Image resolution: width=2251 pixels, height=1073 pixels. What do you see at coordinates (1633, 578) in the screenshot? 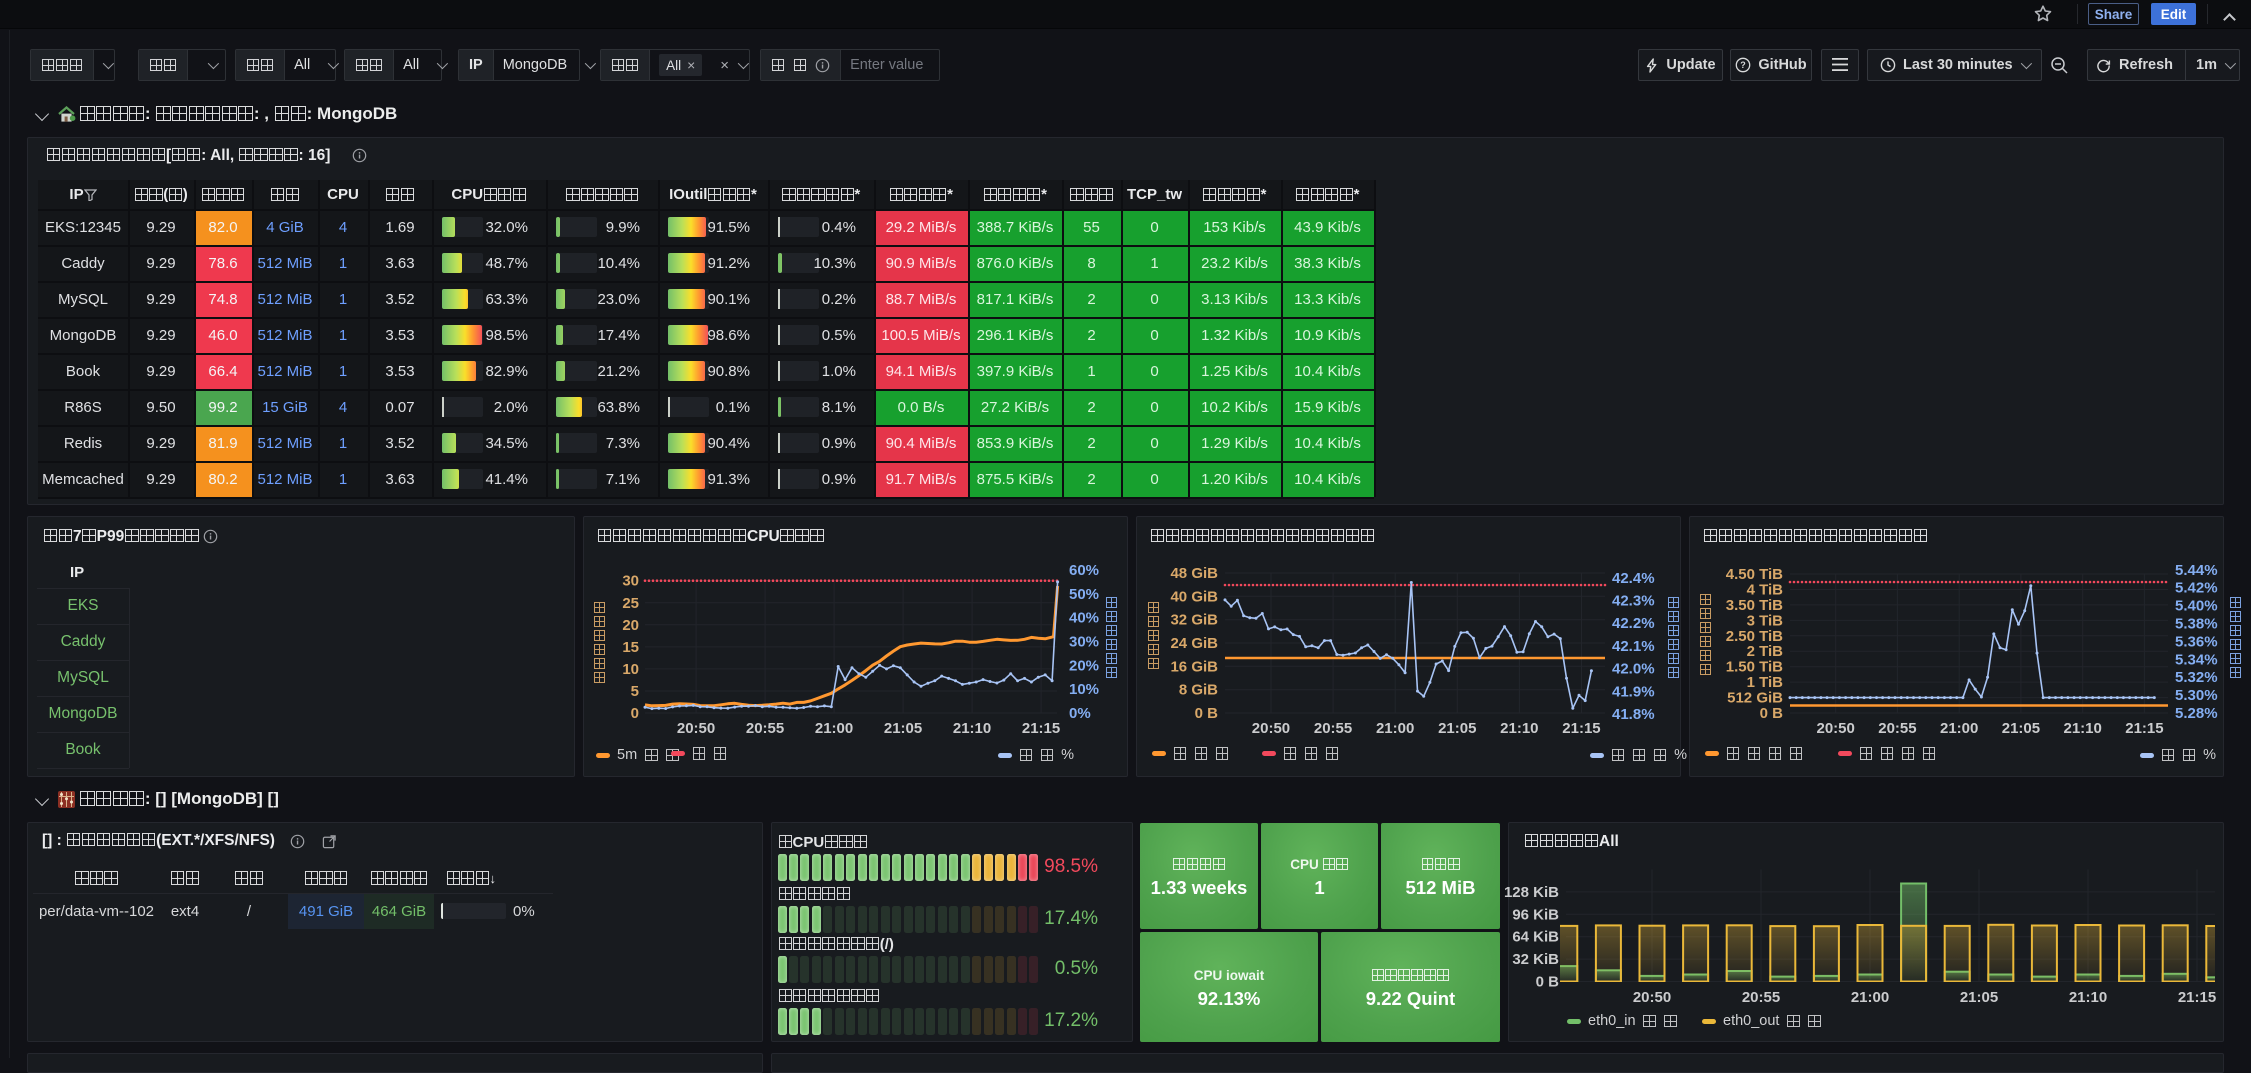
I see `svg-text: 42.4%` at bounding box center [1633, 578].